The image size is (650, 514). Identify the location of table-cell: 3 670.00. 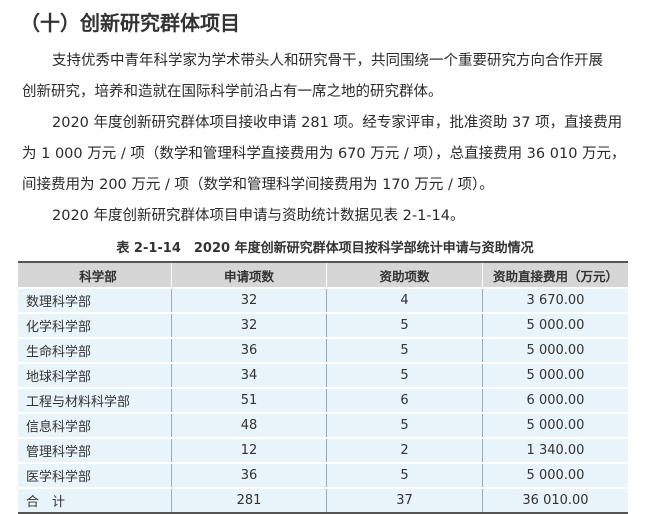
(555, 300).